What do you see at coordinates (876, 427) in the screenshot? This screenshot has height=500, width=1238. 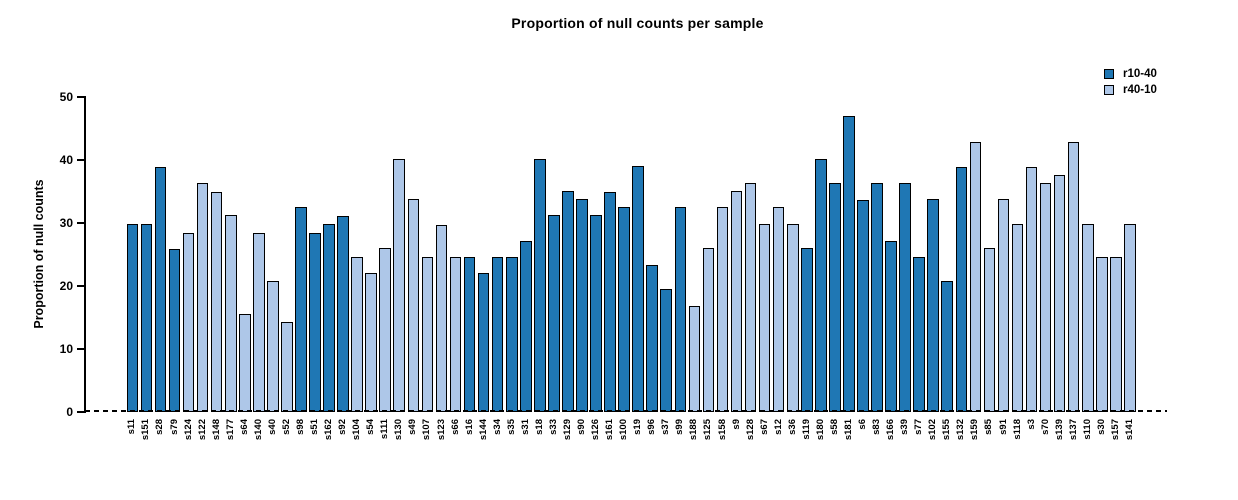 I see `x-tick-label: s83` at bounding box center [876, 427].